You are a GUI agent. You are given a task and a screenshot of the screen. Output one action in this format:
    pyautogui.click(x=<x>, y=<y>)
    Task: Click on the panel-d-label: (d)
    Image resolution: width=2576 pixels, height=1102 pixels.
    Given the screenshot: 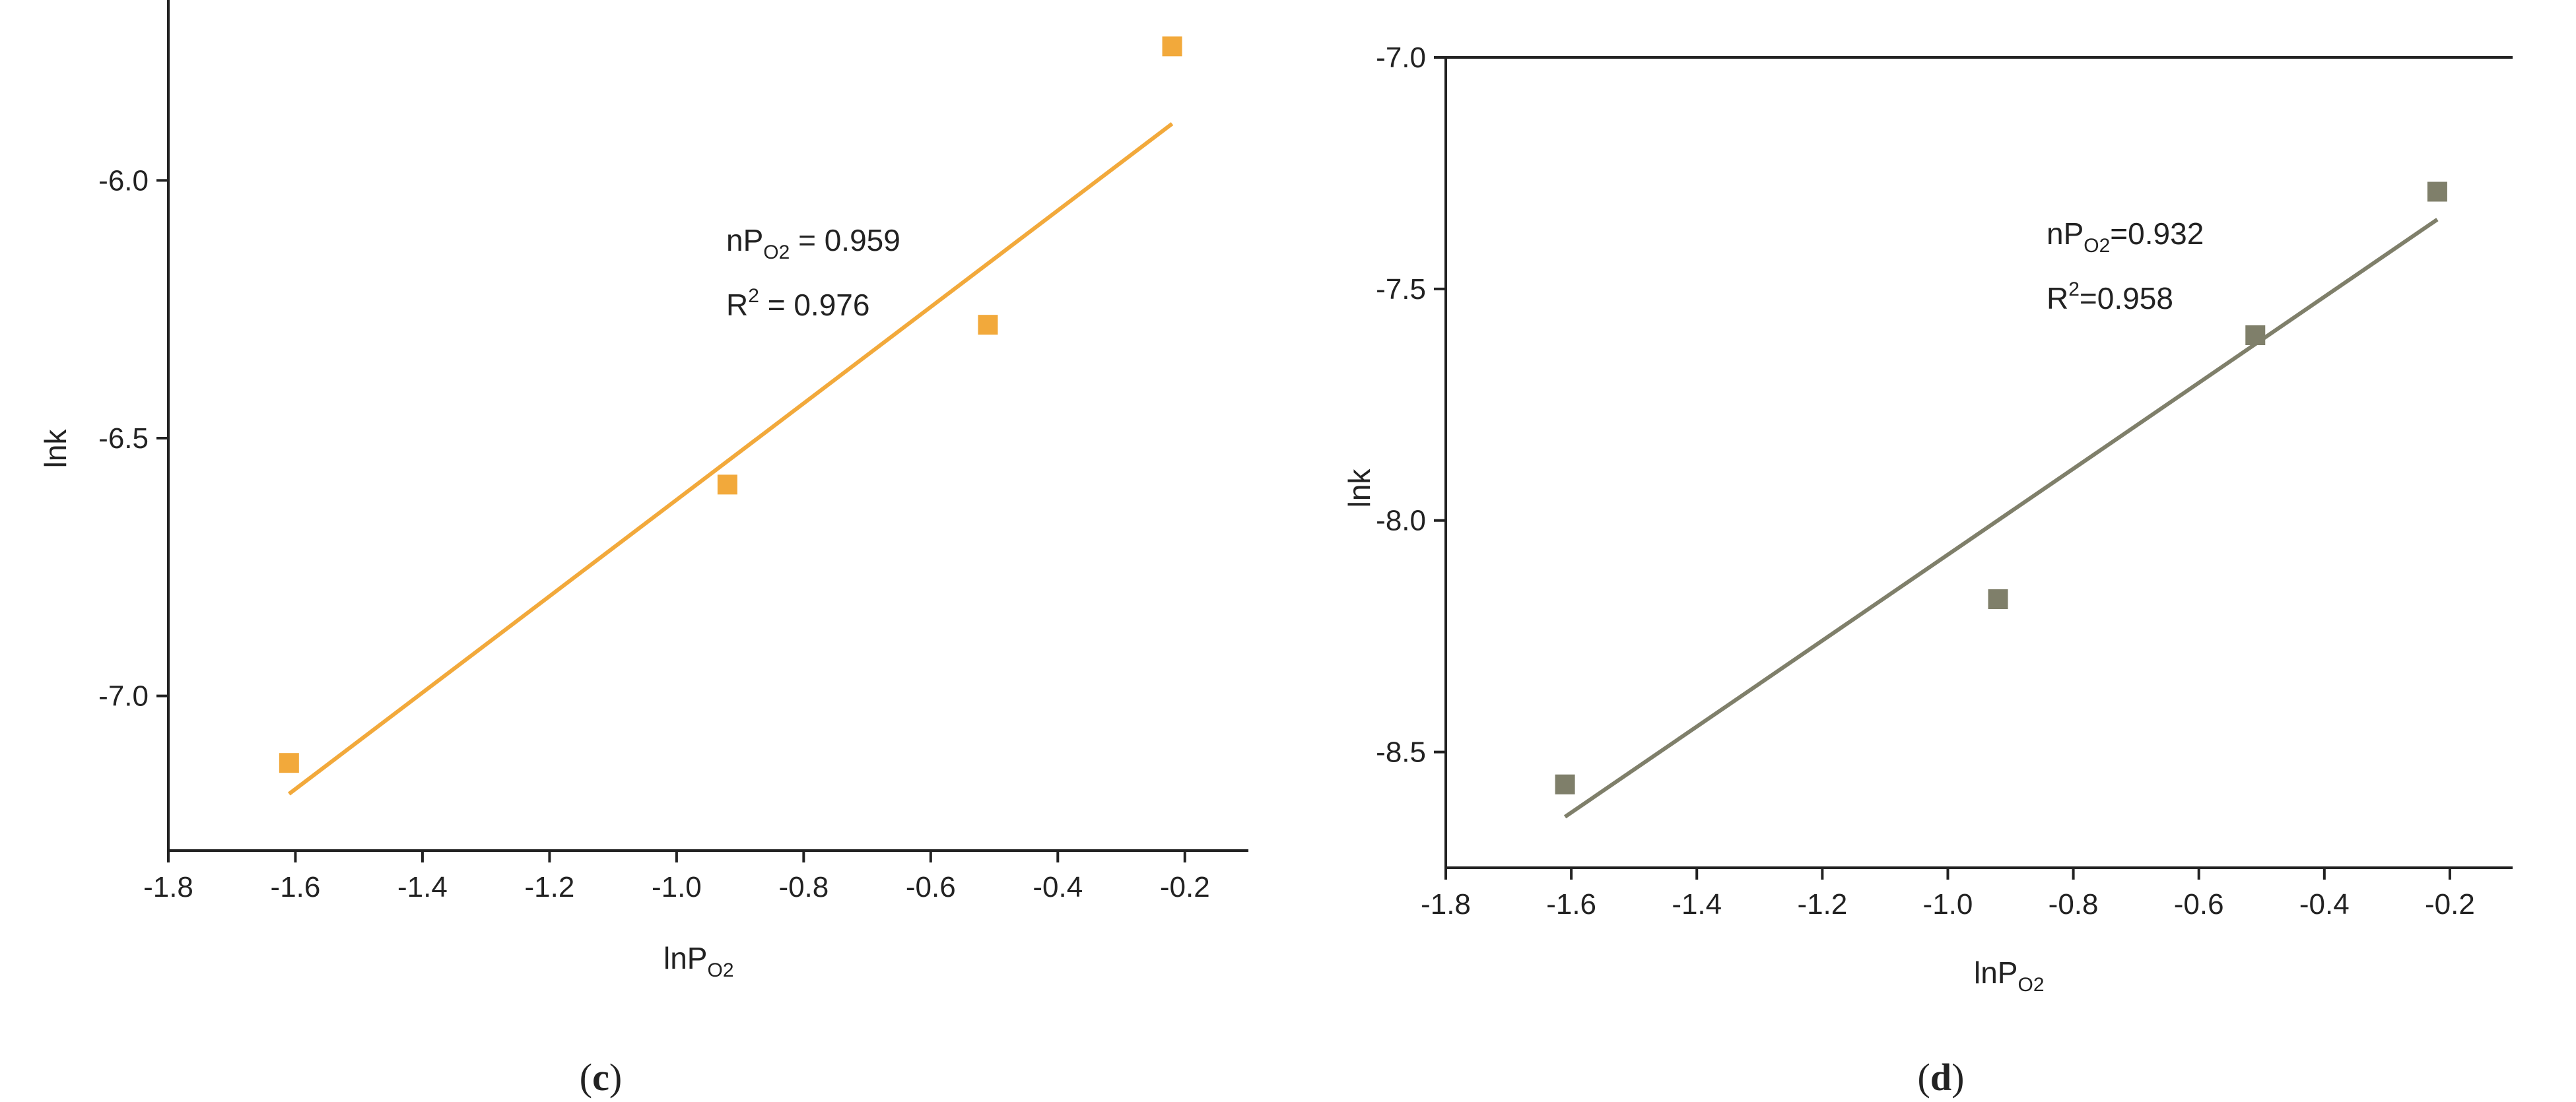 What is the action you would take?
    pyautogui.click(x=1942, y=1077)
    